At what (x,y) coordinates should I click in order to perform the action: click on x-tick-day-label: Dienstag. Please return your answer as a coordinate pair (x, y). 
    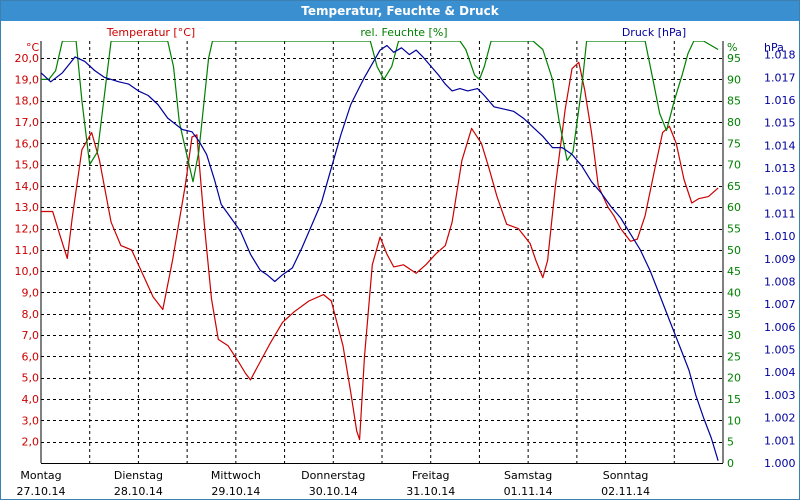
    Looking at the image, I should click on (138, 475).